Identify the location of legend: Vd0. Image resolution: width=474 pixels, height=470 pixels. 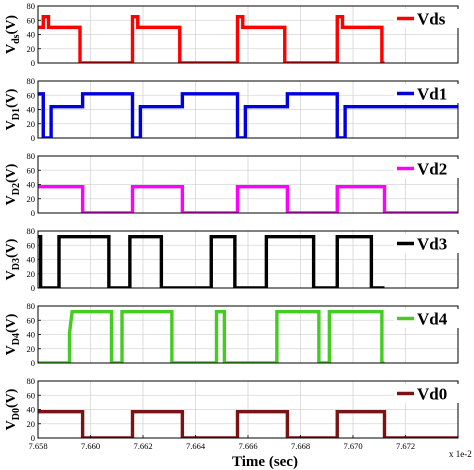
(428, 394).